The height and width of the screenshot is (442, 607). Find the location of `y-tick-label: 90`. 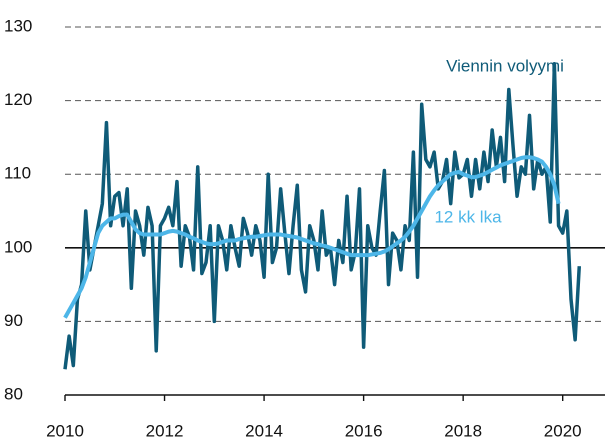

y-tick-label: 90 is located at coordinates (13, 320).